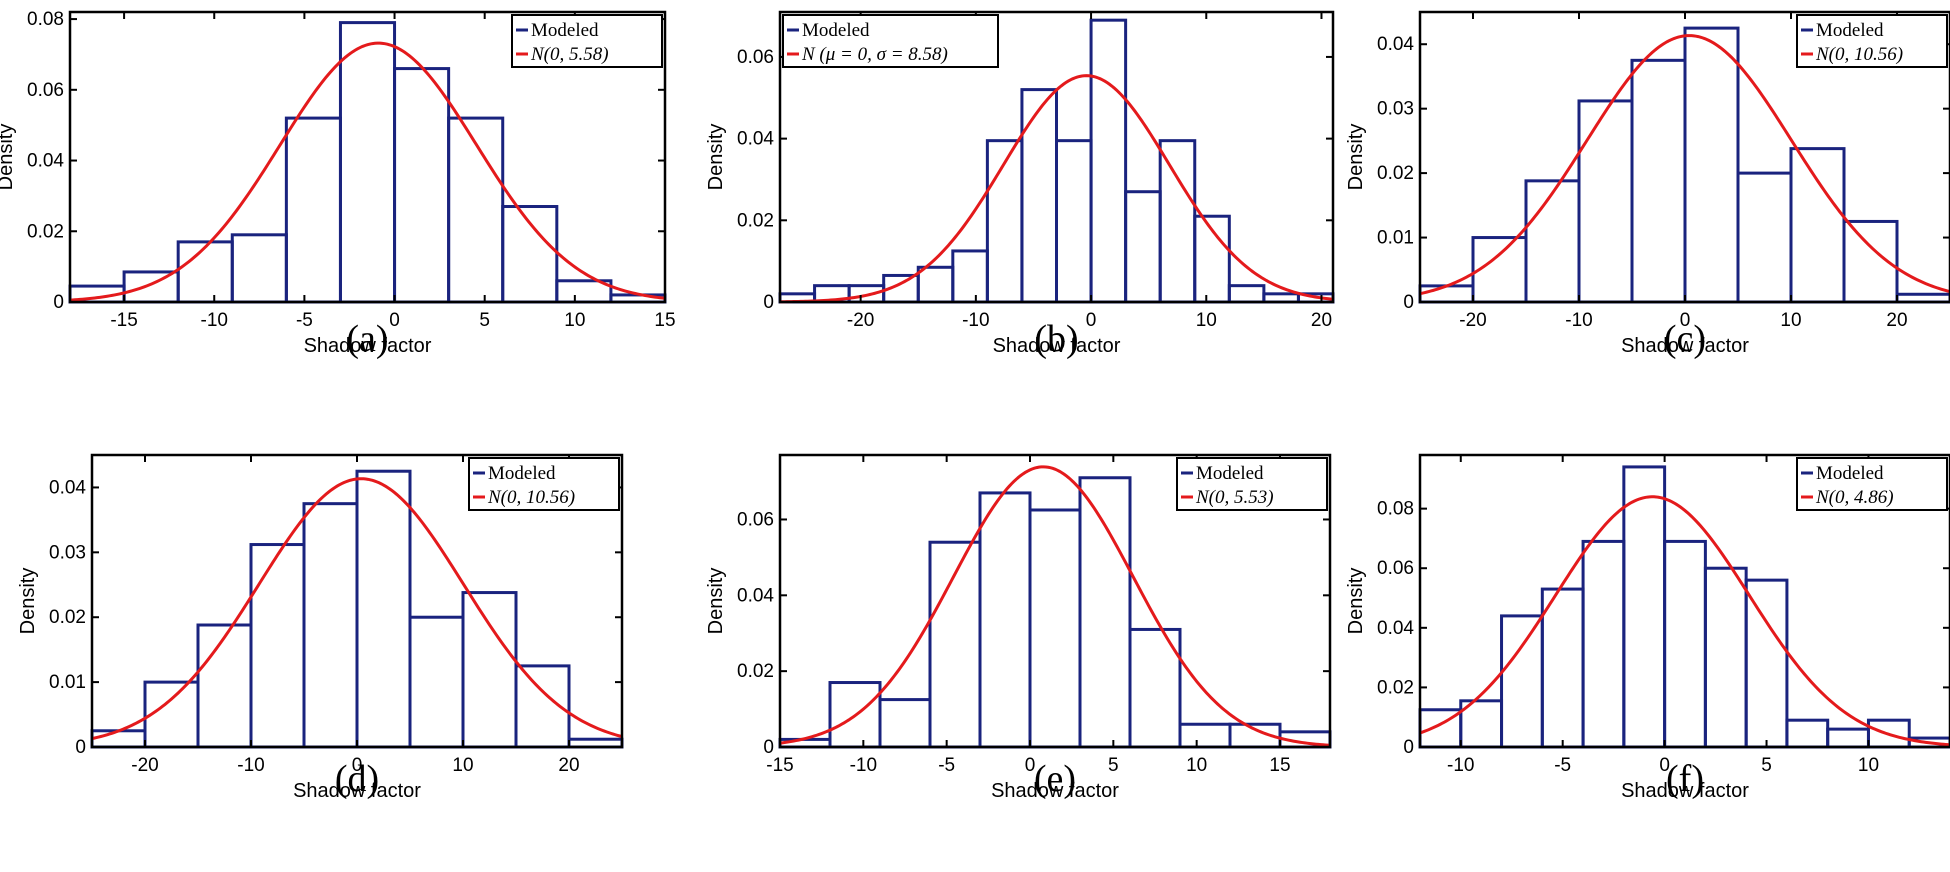  I want to click on panel-label-b: (b), so click(1056, 339).